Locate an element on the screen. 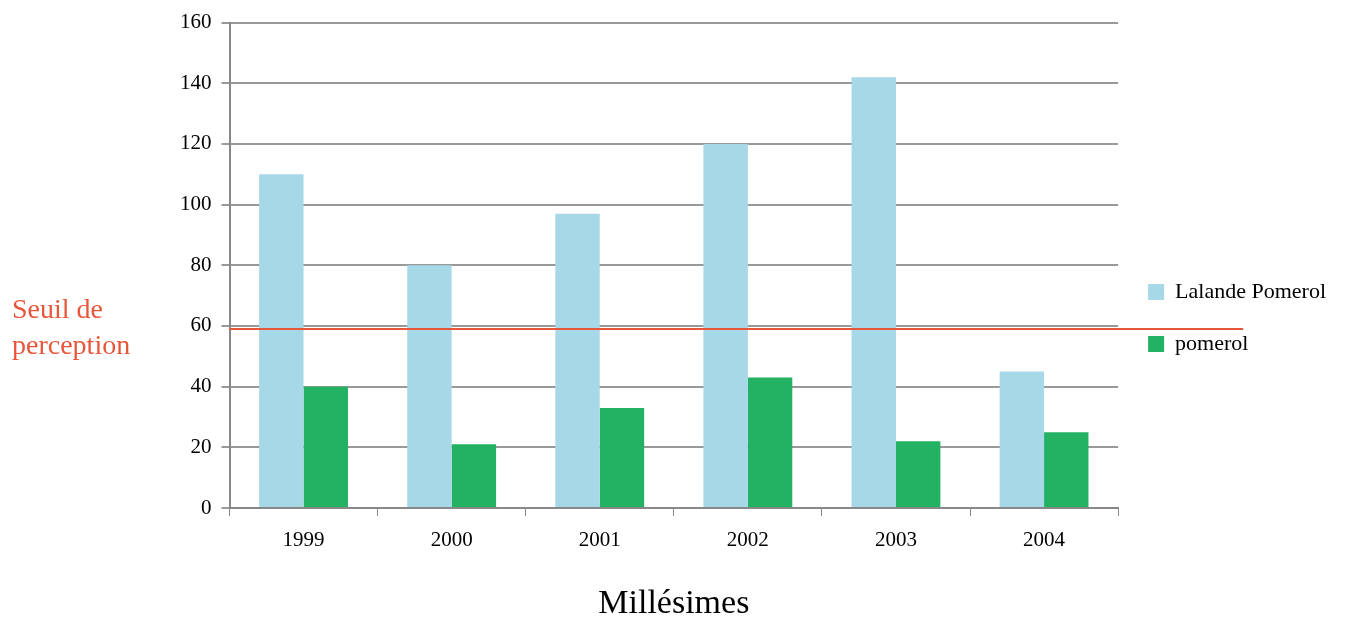 This screenshot has width=1346, height=633. y-tick-label: 80 is located at coordinates (201, 263).